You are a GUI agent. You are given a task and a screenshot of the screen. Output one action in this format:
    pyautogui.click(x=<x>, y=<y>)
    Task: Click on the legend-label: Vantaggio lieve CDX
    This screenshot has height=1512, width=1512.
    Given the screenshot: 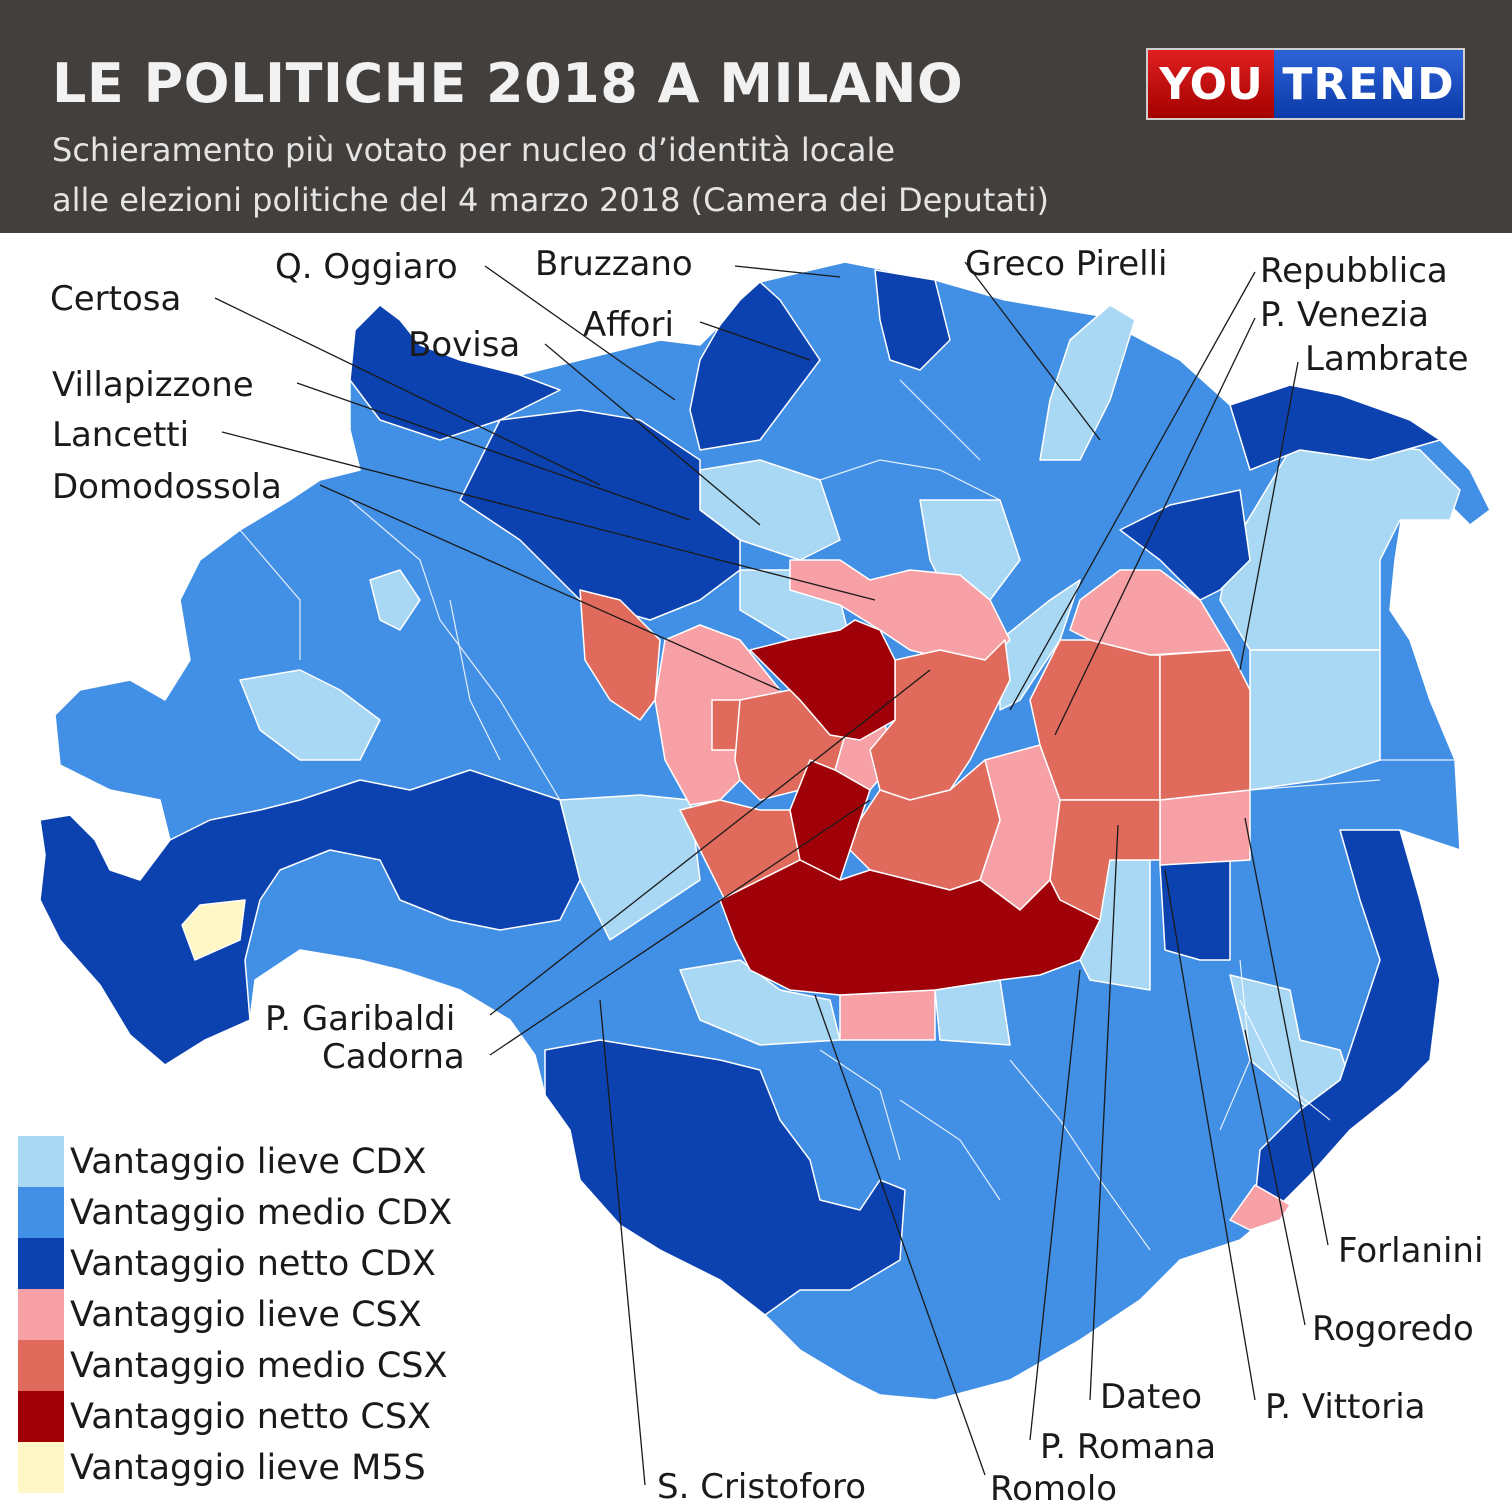 What is the action you would take?
    pyautogui.click(x=248, y=1161)
    